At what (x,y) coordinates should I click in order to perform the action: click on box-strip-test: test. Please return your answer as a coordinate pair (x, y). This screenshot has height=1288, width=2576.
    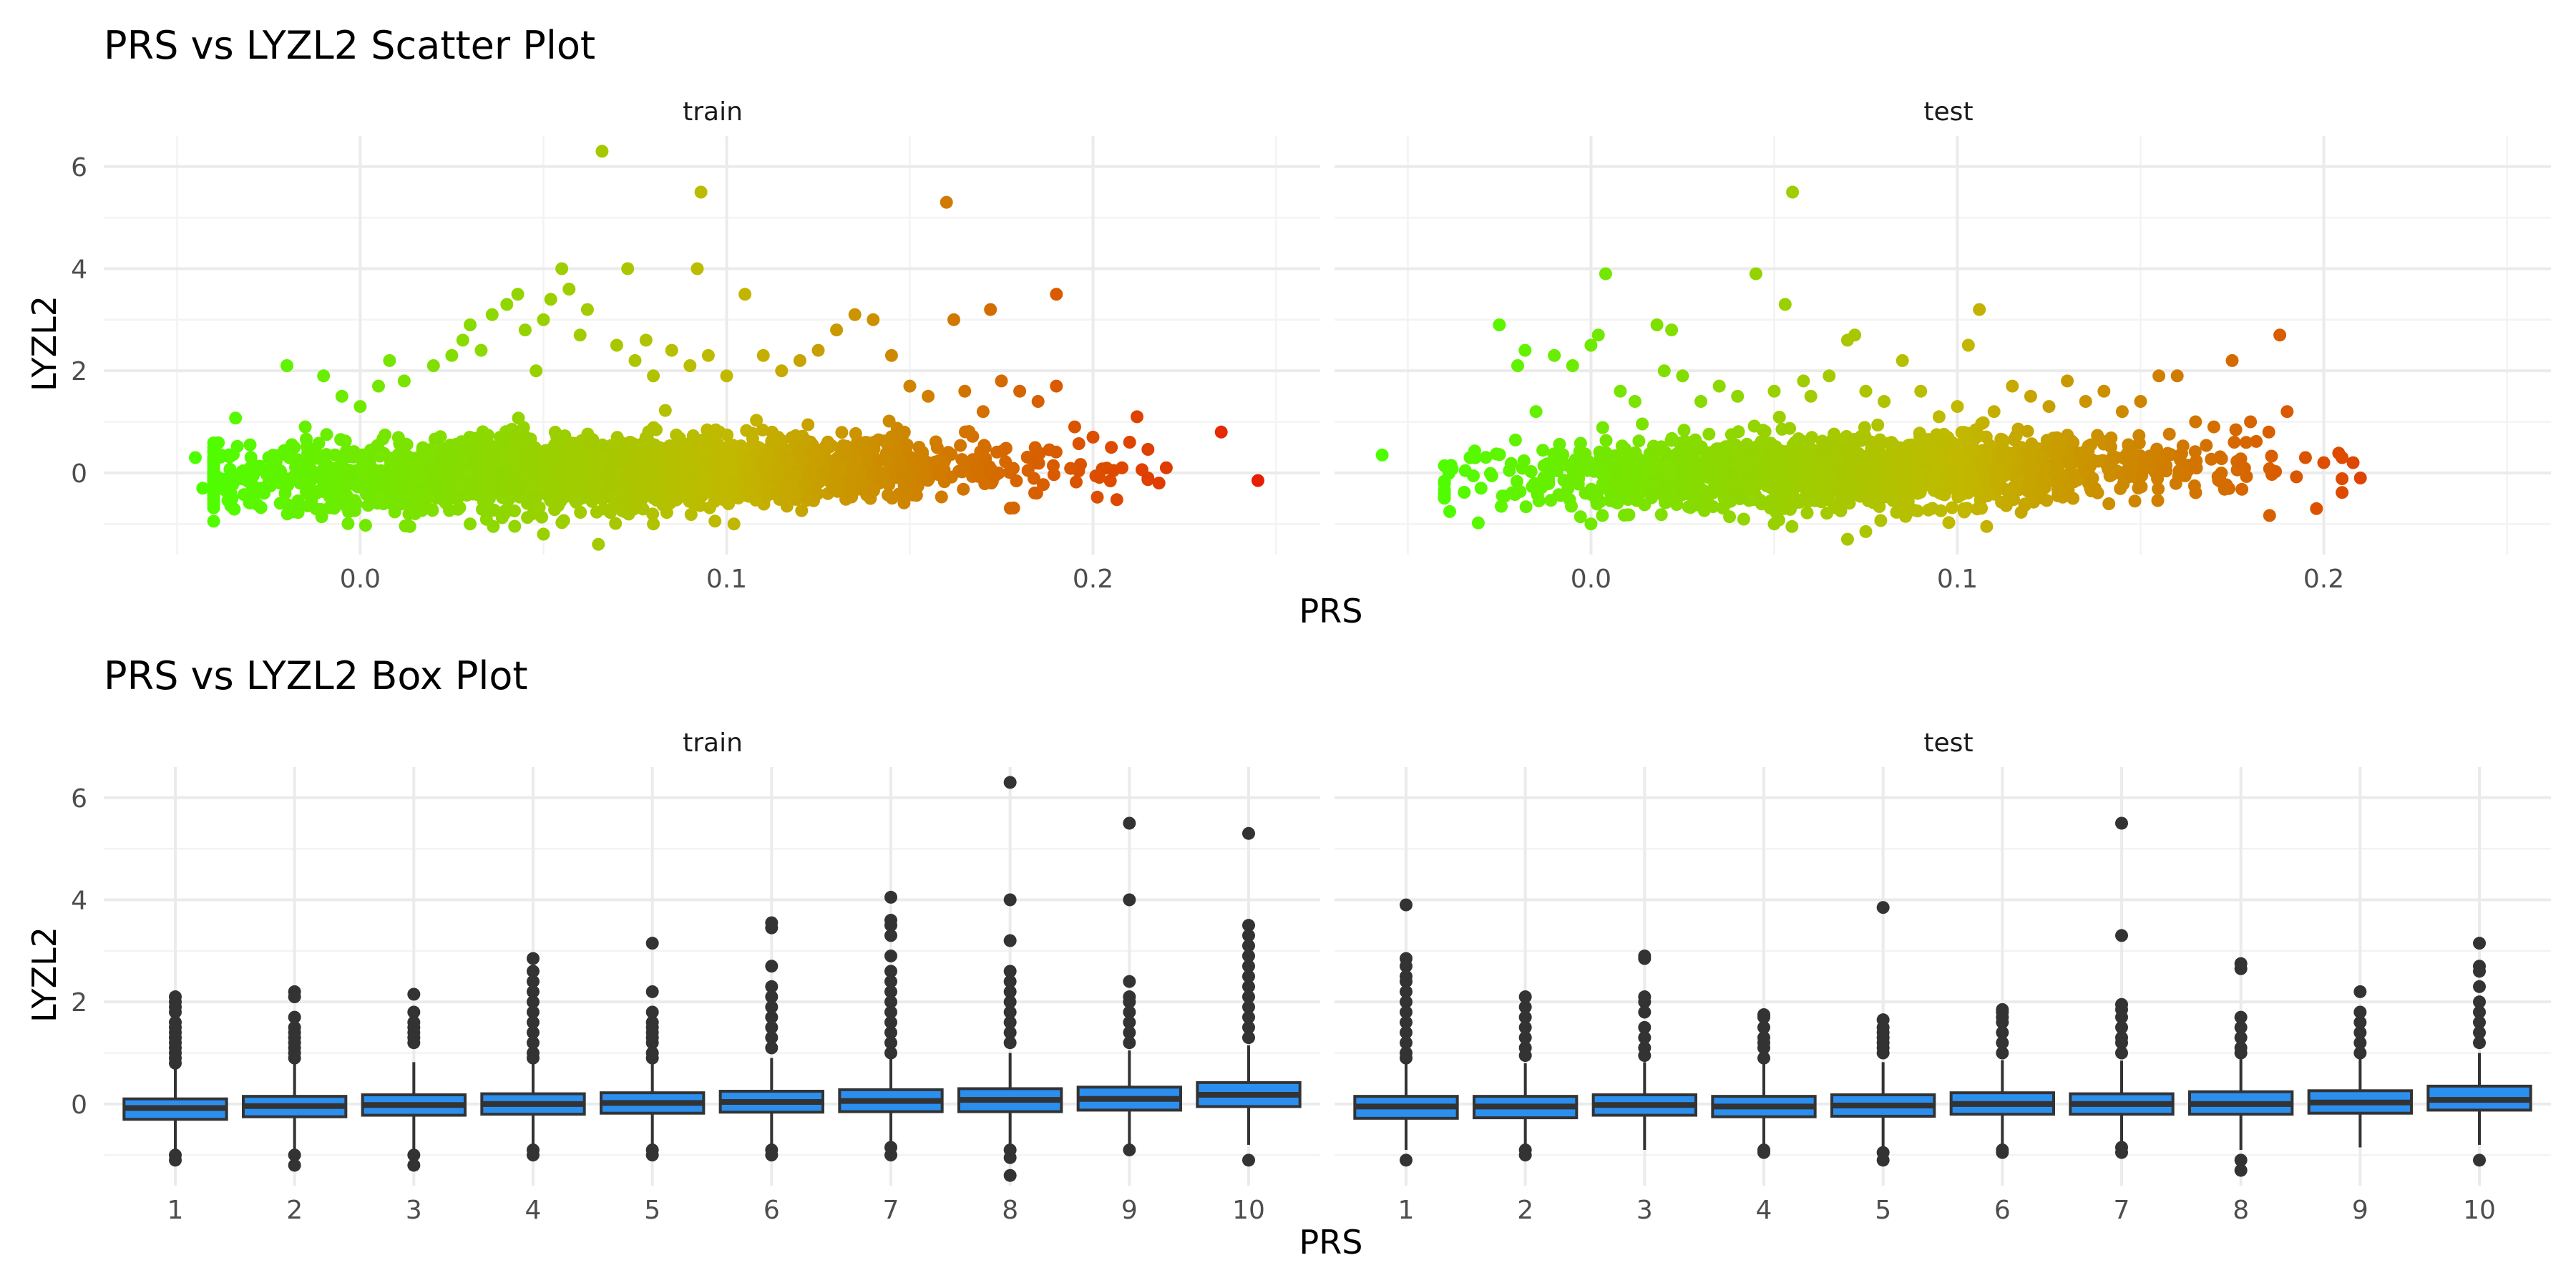
    Looking at the image, I should click on (1948, 743).